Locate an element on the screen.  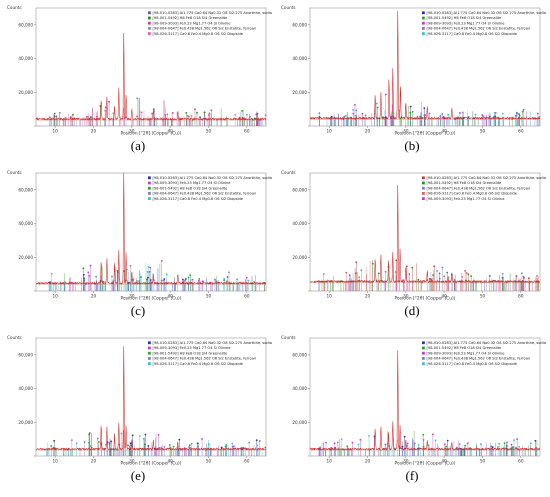
panel-caption: (c) is located at coordinates (138, 310).